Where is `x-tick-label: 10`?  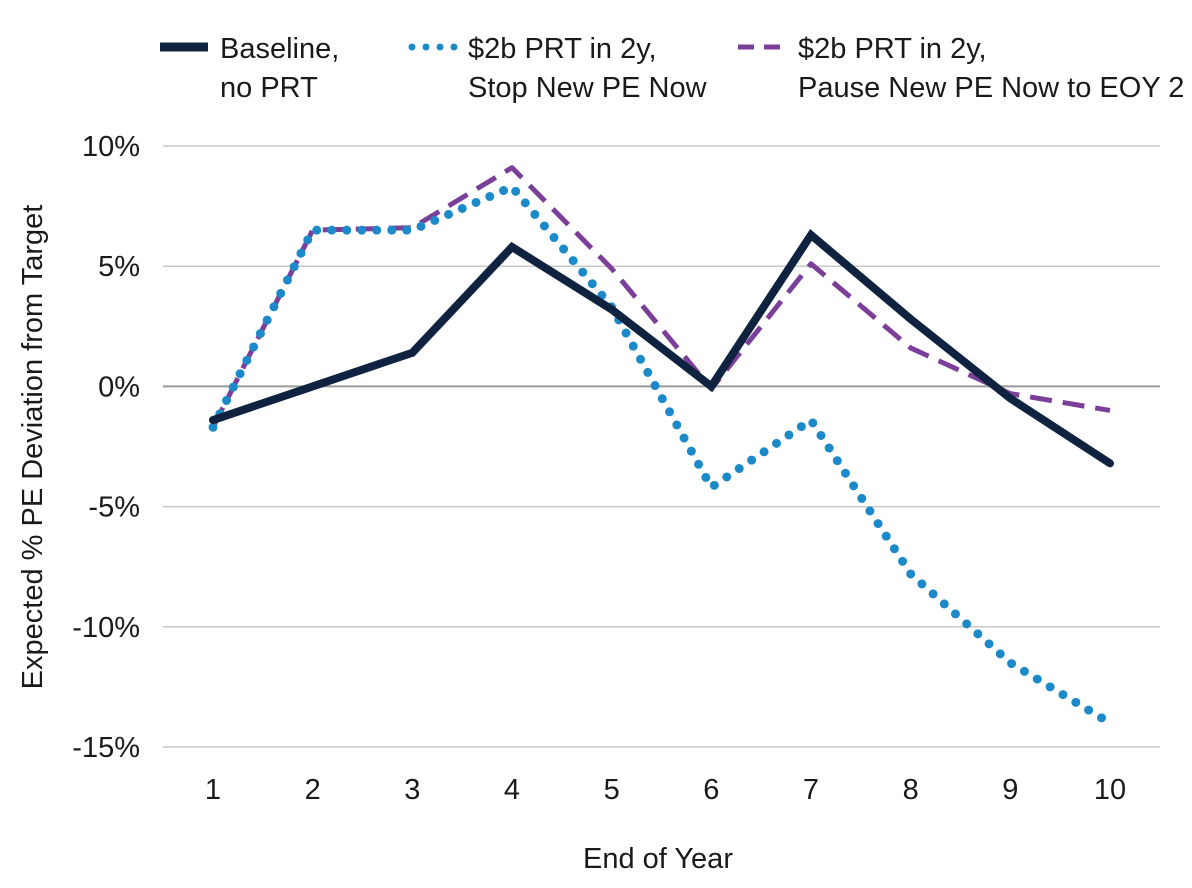 x-tick-label: 10 is located at coordinates (1110, 790).